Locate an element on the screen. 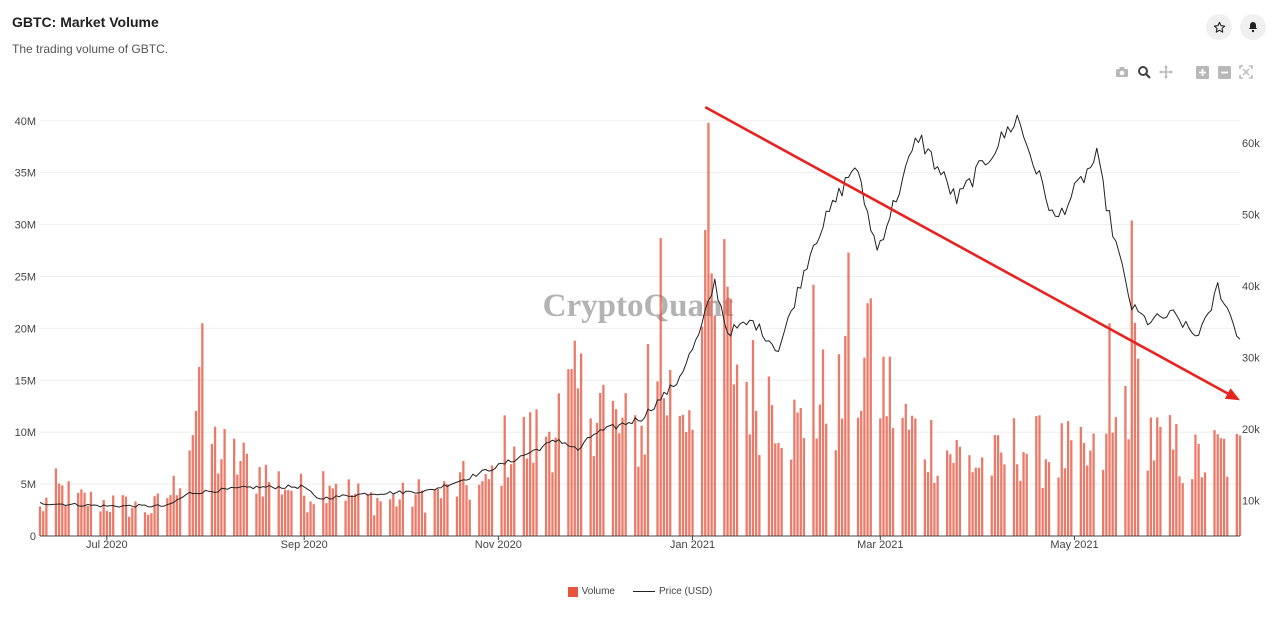  chart-legend: Volume Price (USD) is located at coordinates (640, 591).